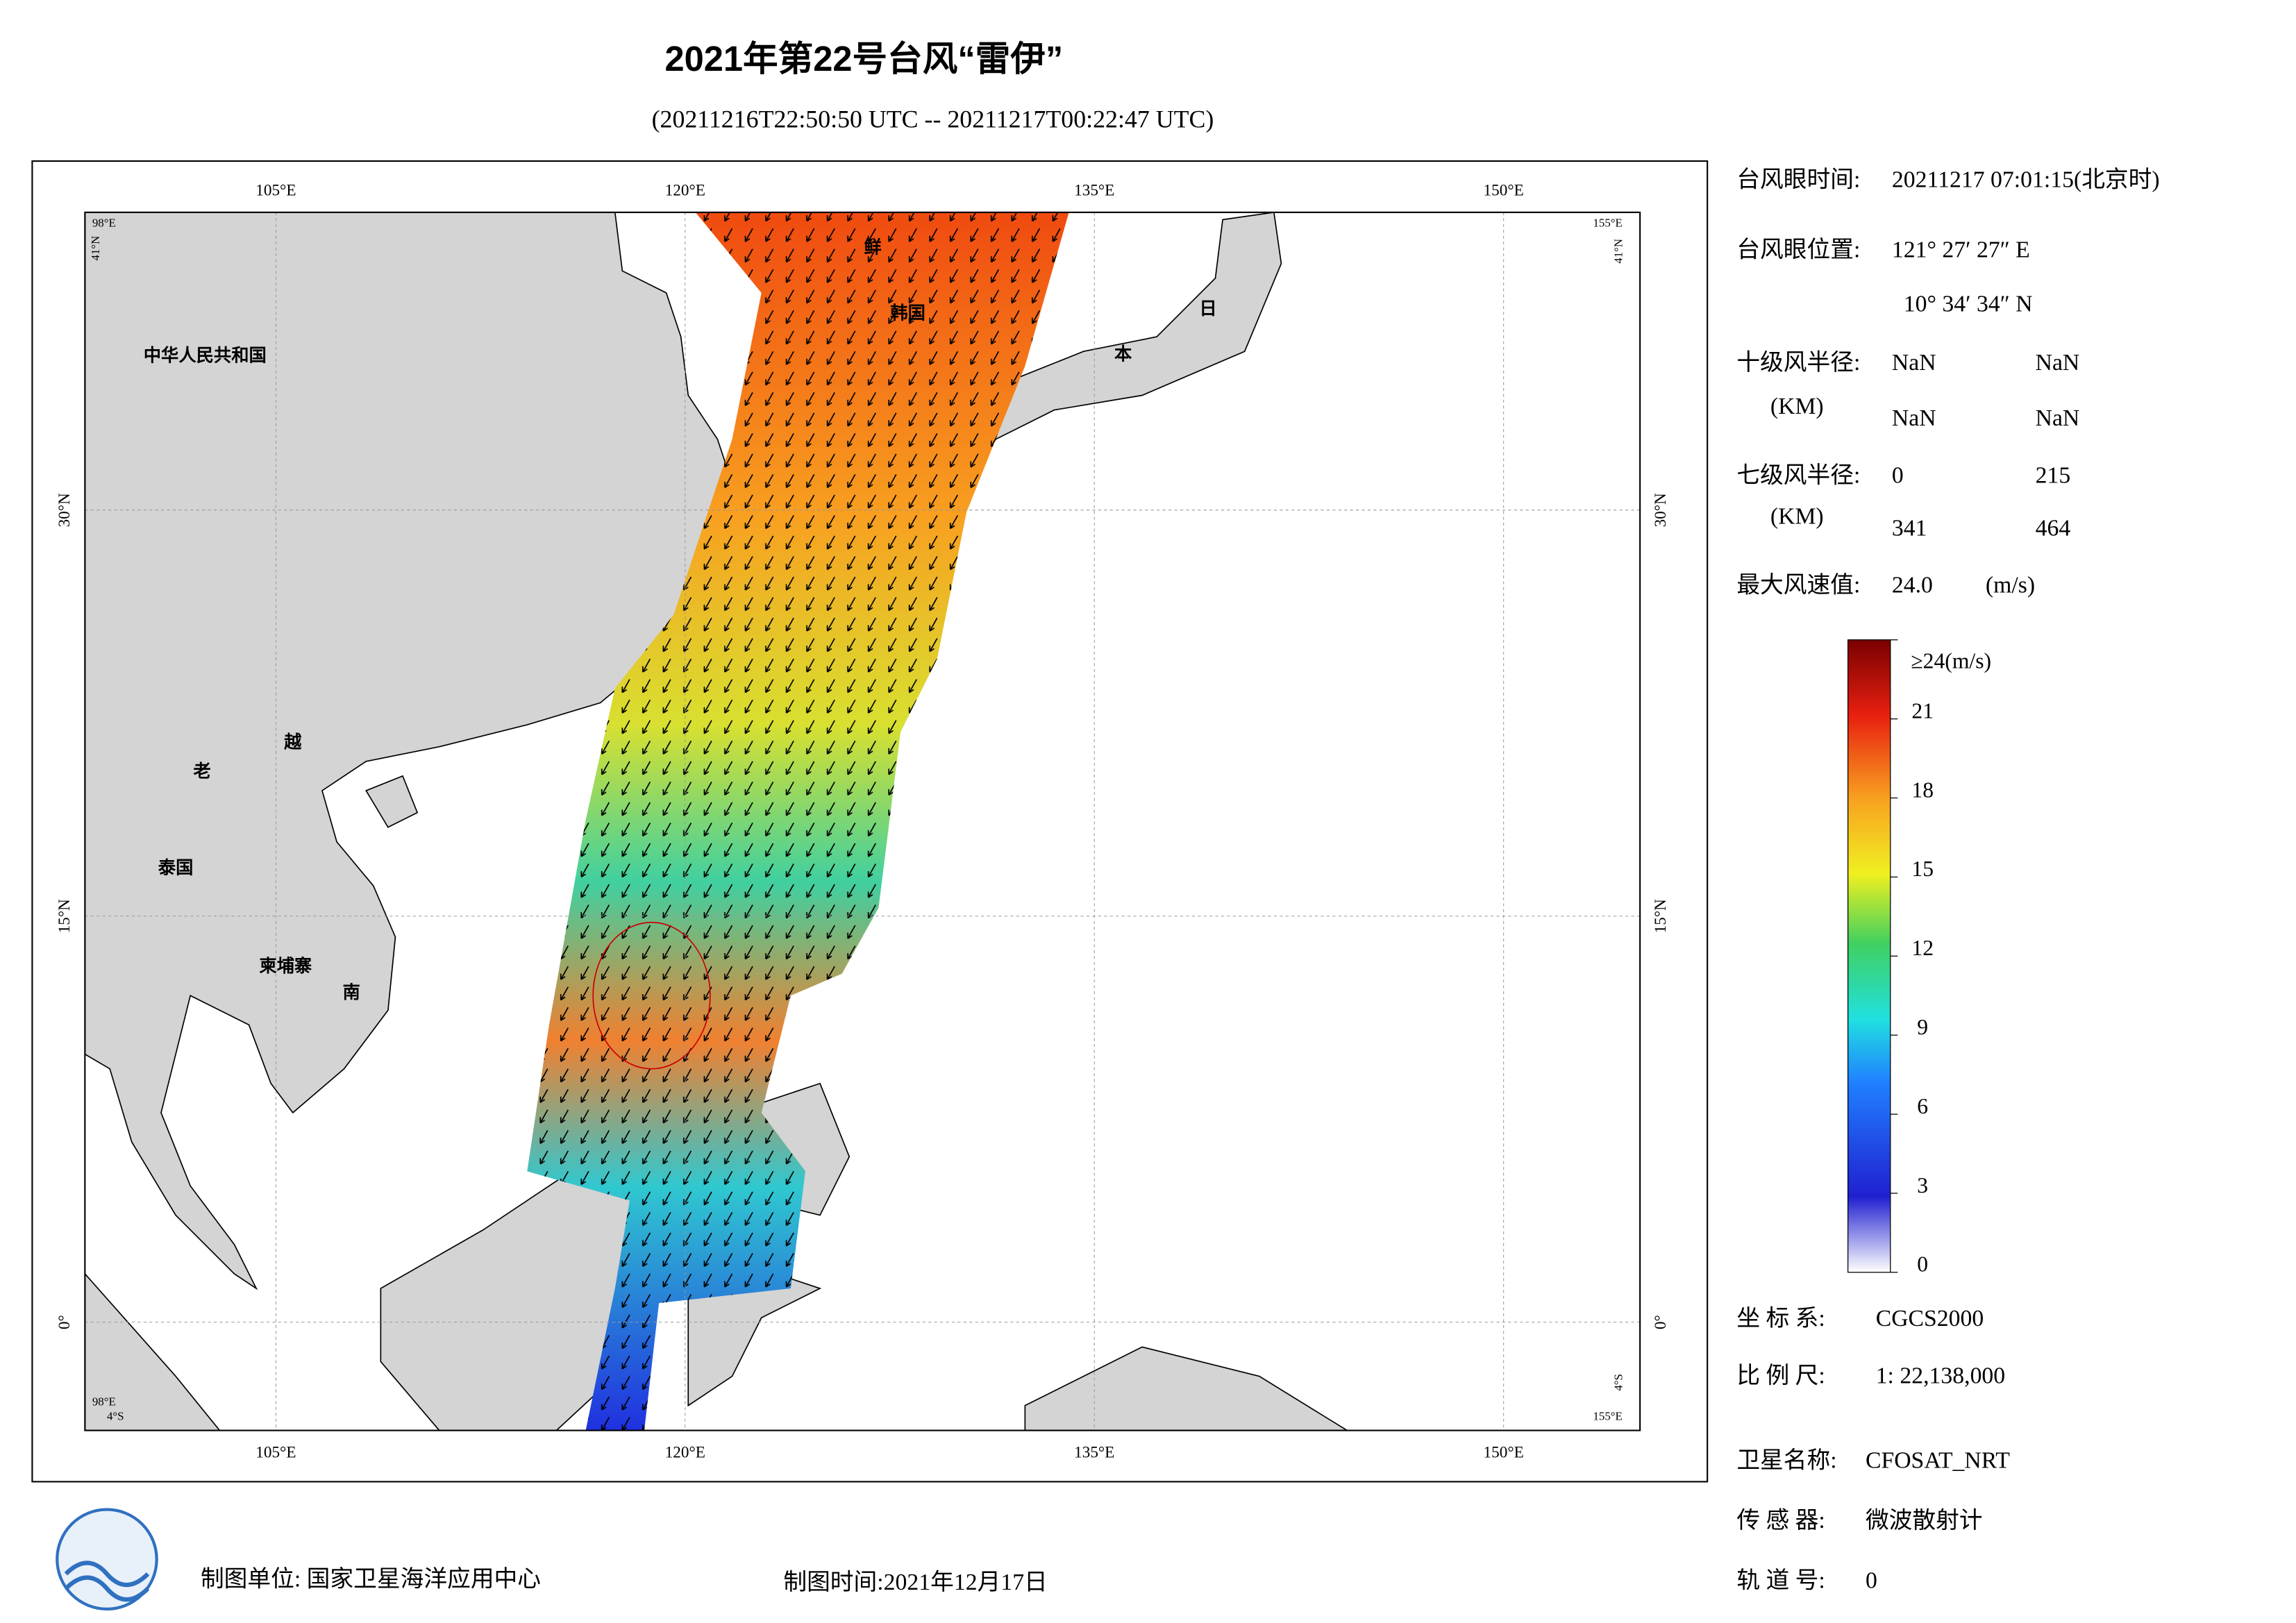 The height and width of the screenshot is (1623, 2296). I want to click on colorbar-label: 12, so click(1922, 948).